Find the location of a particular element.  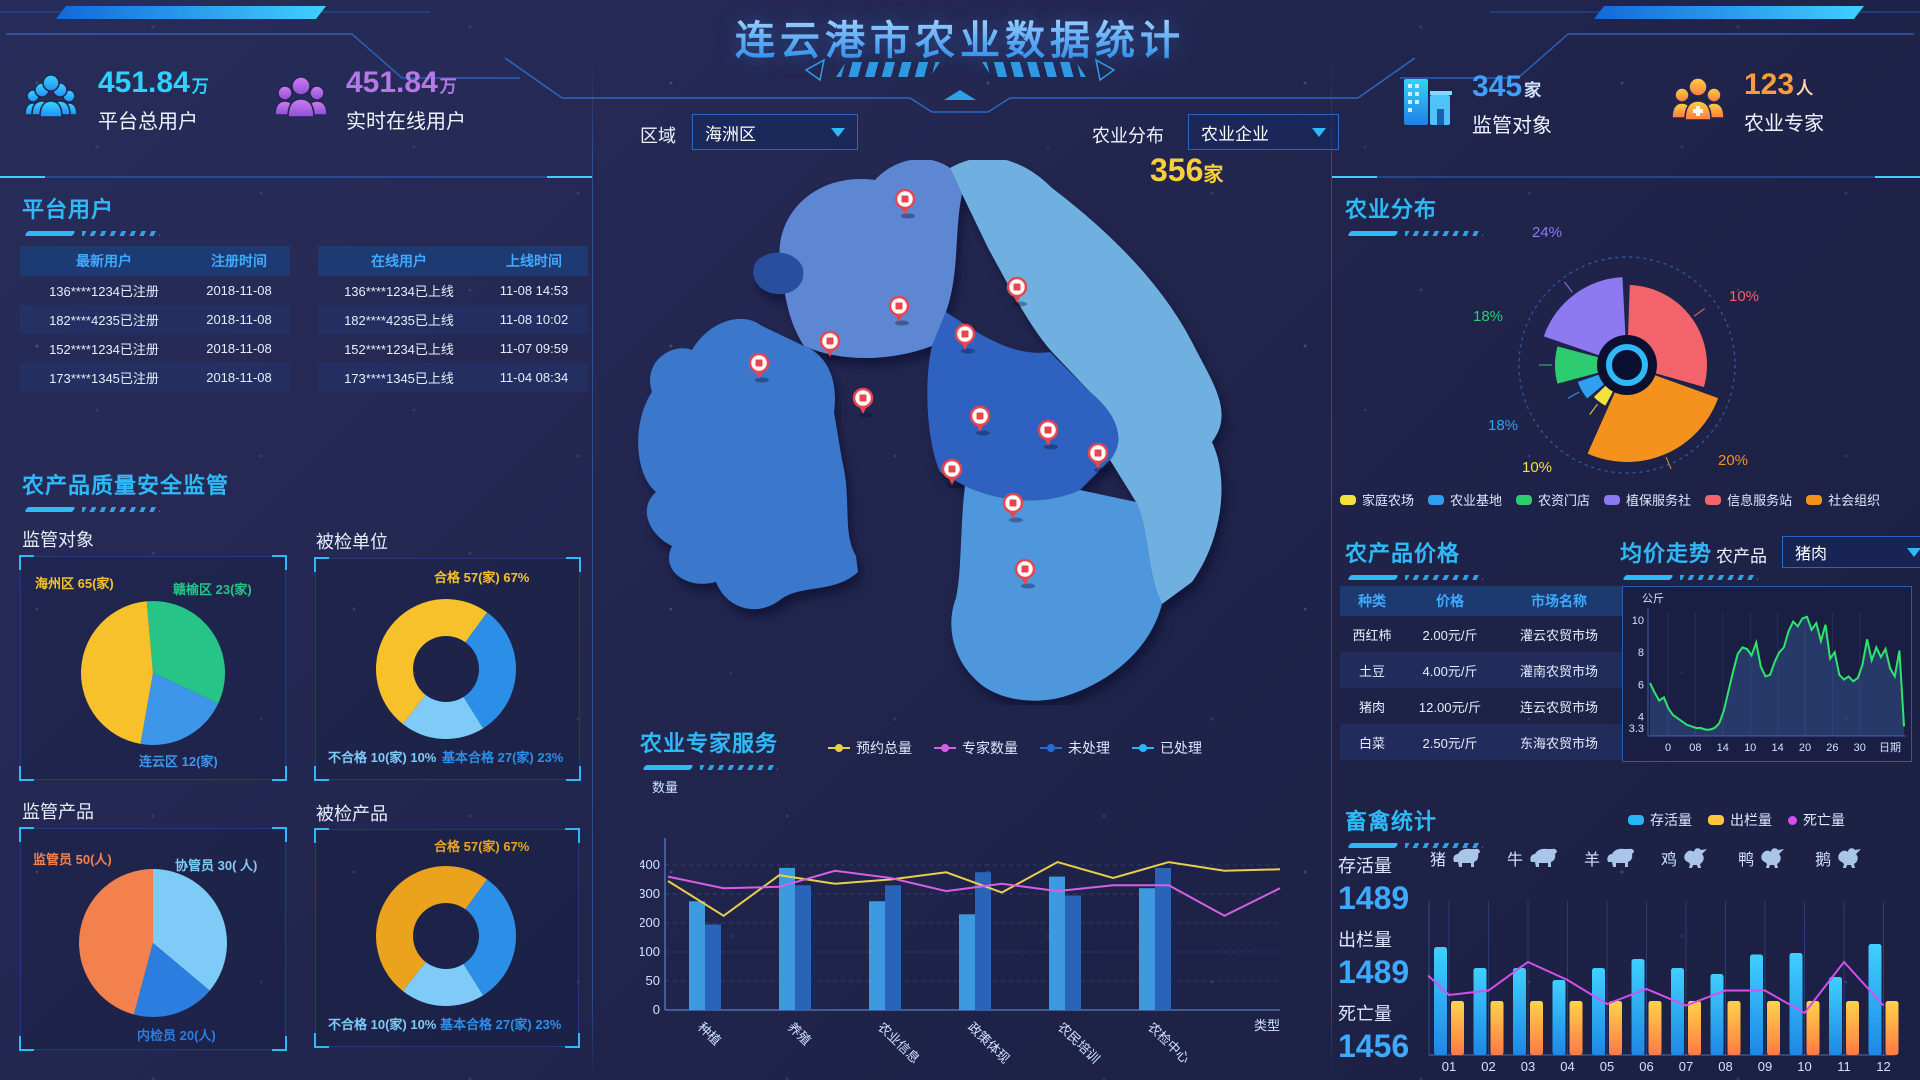

title-emblem-right is located at coordinates (1034, 69).